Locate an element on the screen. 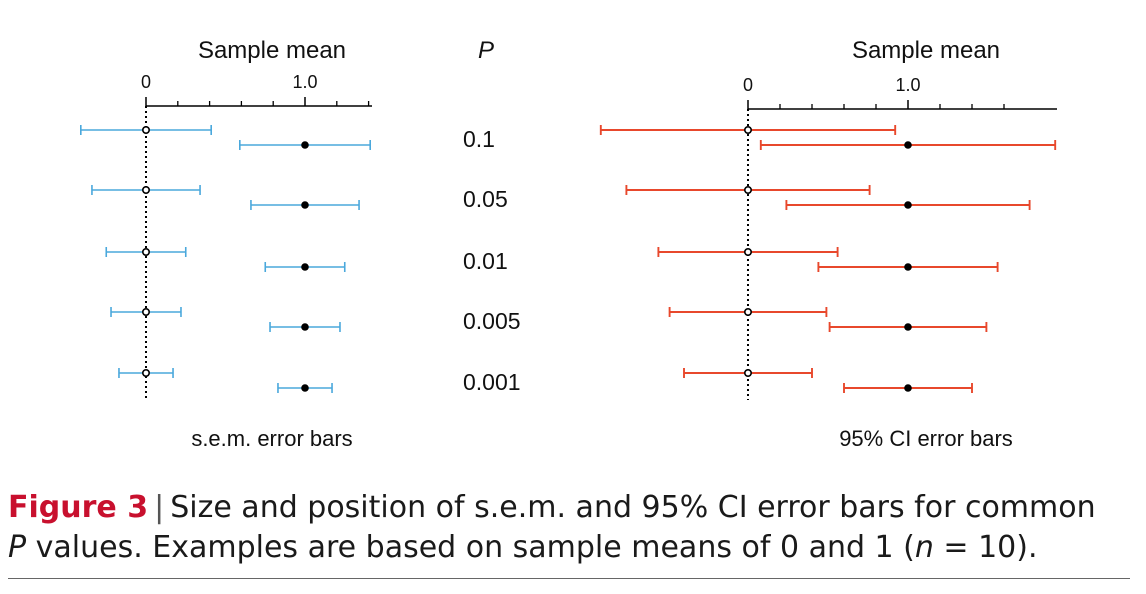  p-value-label: 0.05 is located at coordinates (485, 199).